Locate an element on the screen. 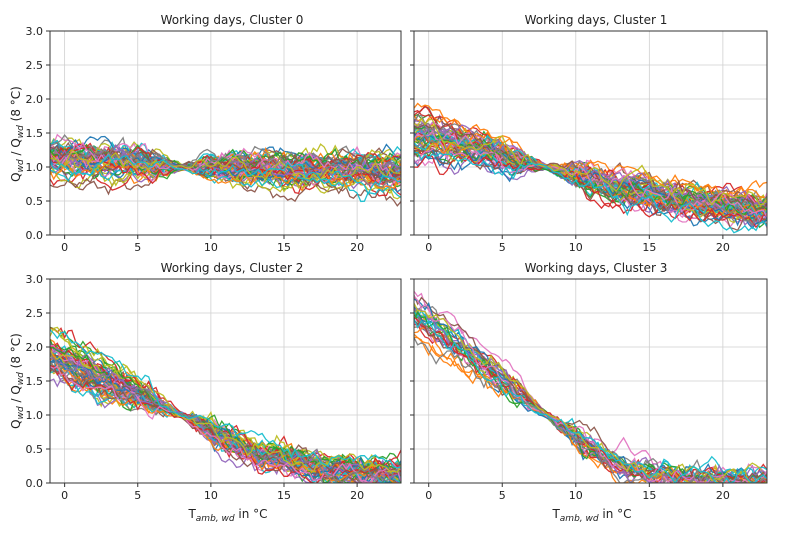  x-axis-label-right: Tamb, wd in °C is located at coordinates (591, 515).